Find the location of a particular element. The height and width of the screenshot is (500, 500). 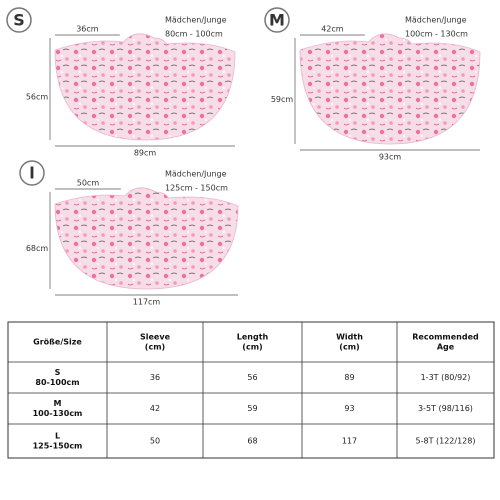

sleeve-label: 50cm is located at coordinates (88, 183).